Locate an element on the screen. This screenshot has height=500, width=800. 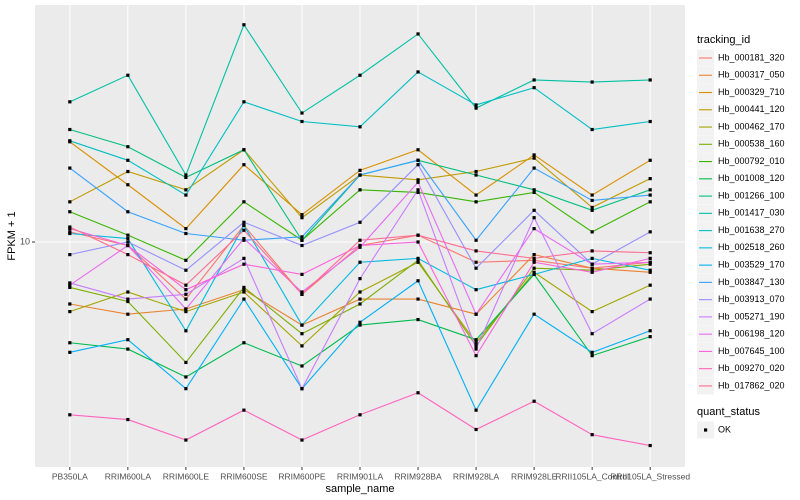
legend-swatch is located at coordinates (706, 430).